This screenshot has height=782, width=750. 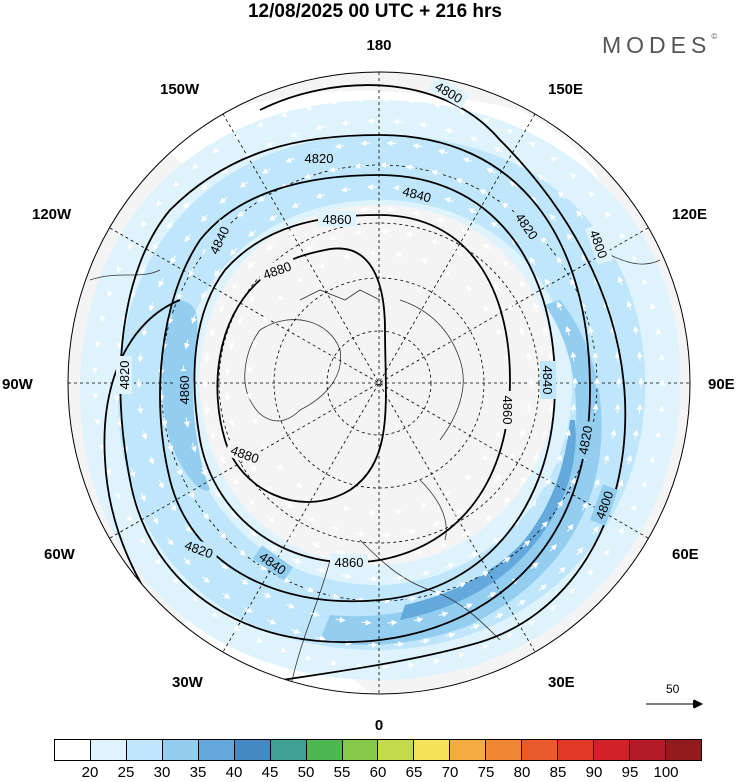 What do you see at coordinates (124, 375) in the screenshot?
I see `contour-label-4820-left: 4820` at bounding box center [124, 375].